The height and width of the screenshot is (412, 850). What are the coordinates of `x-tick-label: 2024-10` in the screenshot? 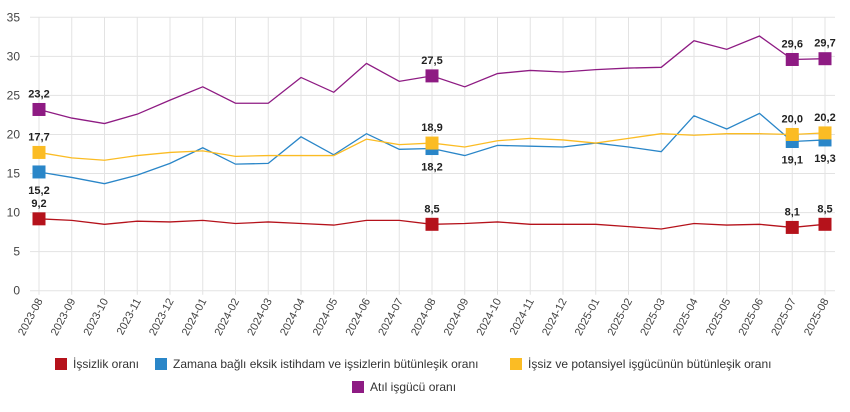 It's located at (490, 316).